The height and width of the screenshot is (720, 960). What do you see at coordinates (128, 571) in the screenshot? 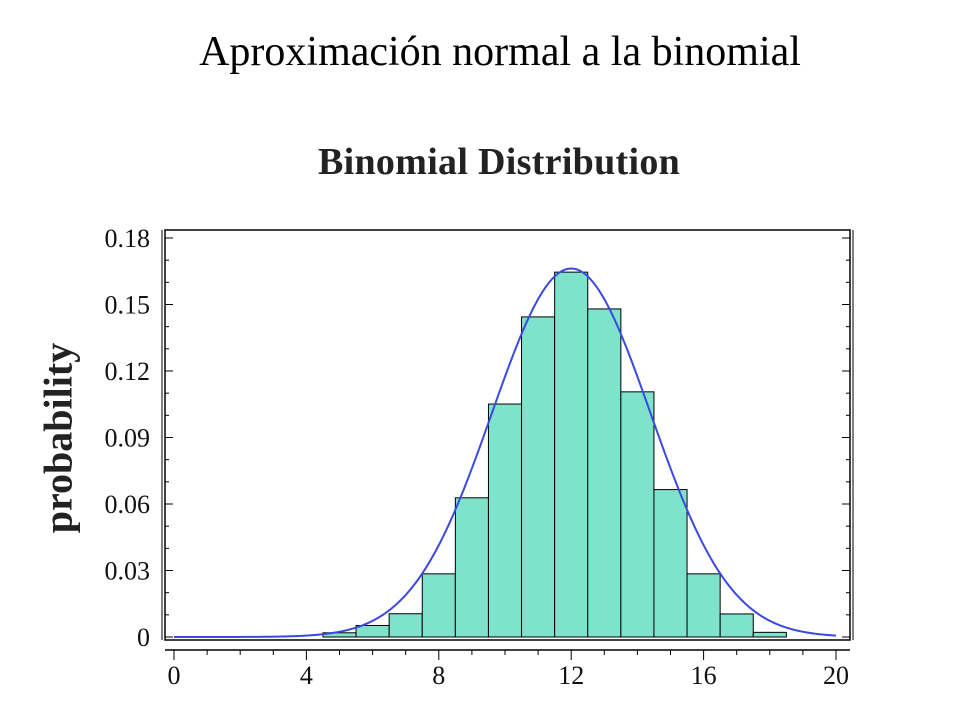
I see `y-tick-label: 0.03` at bounding box center [128, 571].